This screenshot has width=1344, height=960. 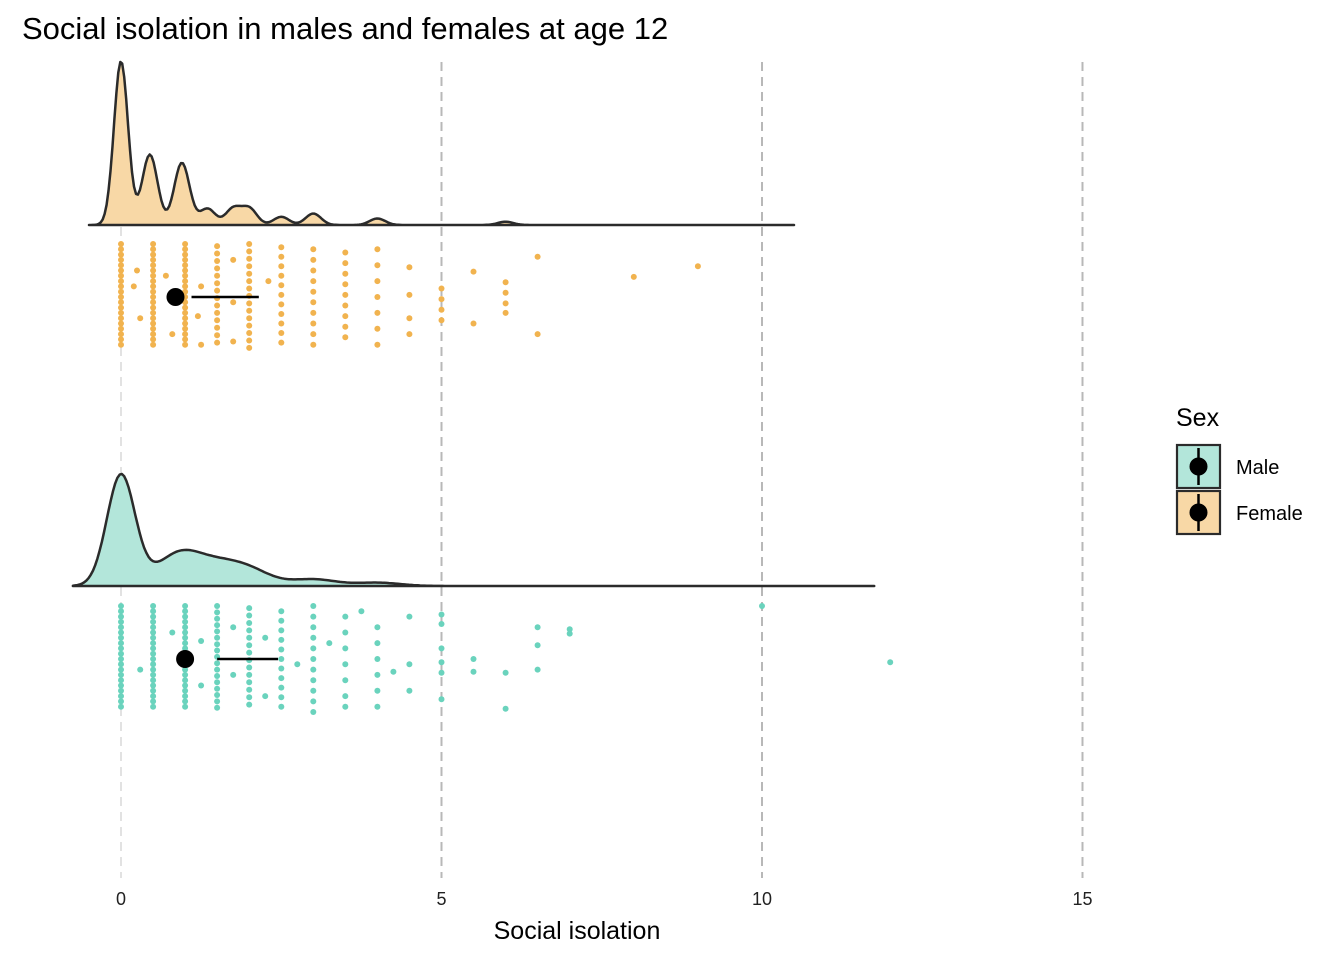 I want to click on legend: Sex Male Female, so click(x=1239, y=470).